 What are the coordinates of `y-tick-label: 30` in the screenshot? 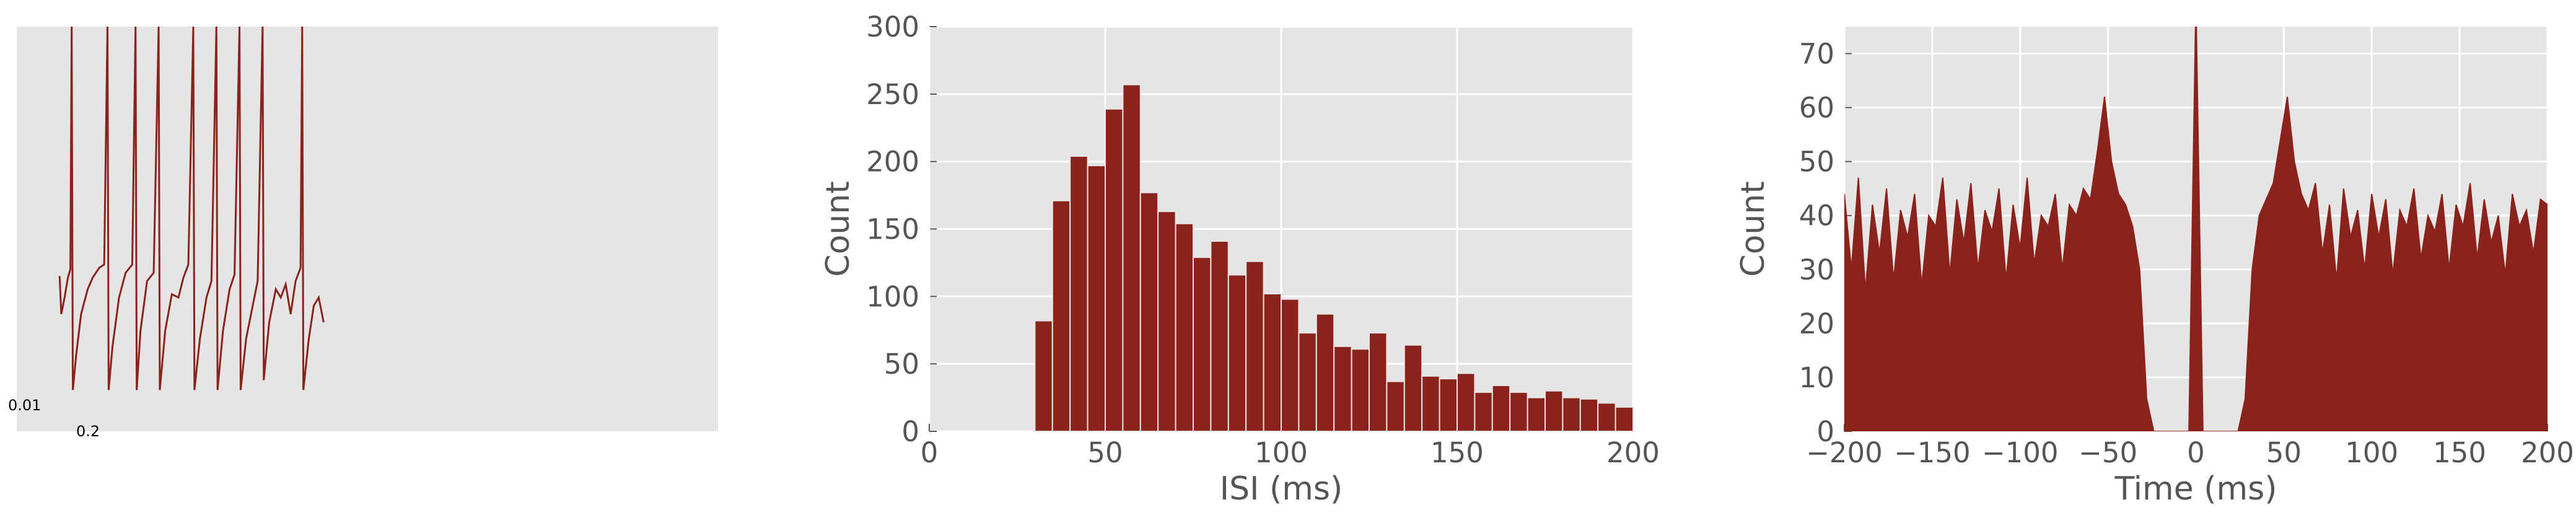 It's located at (1816, 269).